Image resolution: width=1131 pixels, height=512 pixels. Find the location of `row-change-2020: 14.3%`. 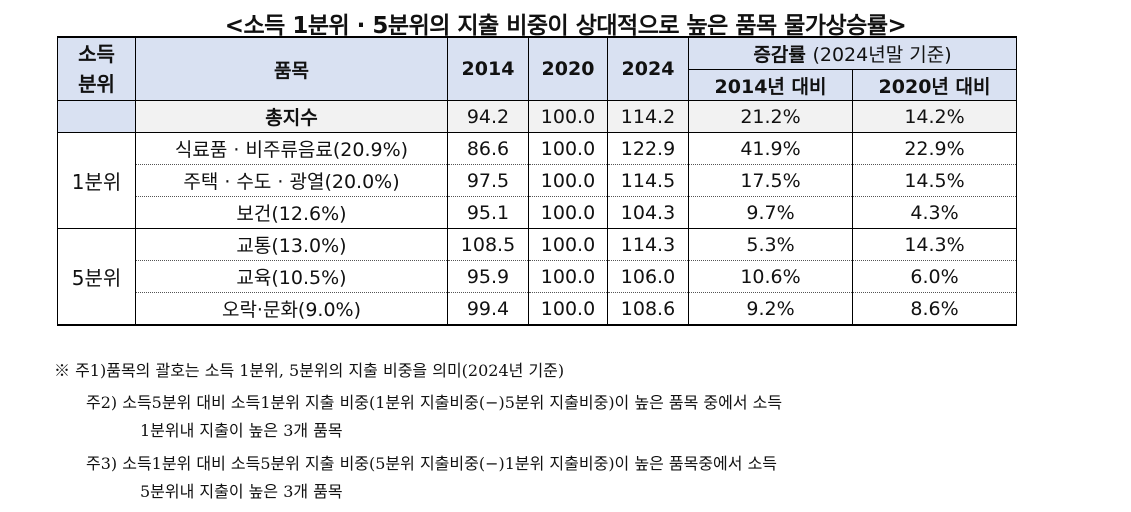

row-change-2020: 14.3% is located at coordinates (934, 244).